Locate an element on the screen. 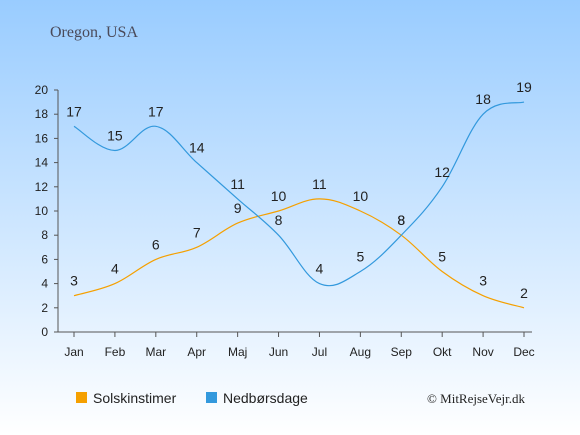 This screenshot has width=580, height=435. data-label-sunshine: 4 is located at coordinates (115, 269).